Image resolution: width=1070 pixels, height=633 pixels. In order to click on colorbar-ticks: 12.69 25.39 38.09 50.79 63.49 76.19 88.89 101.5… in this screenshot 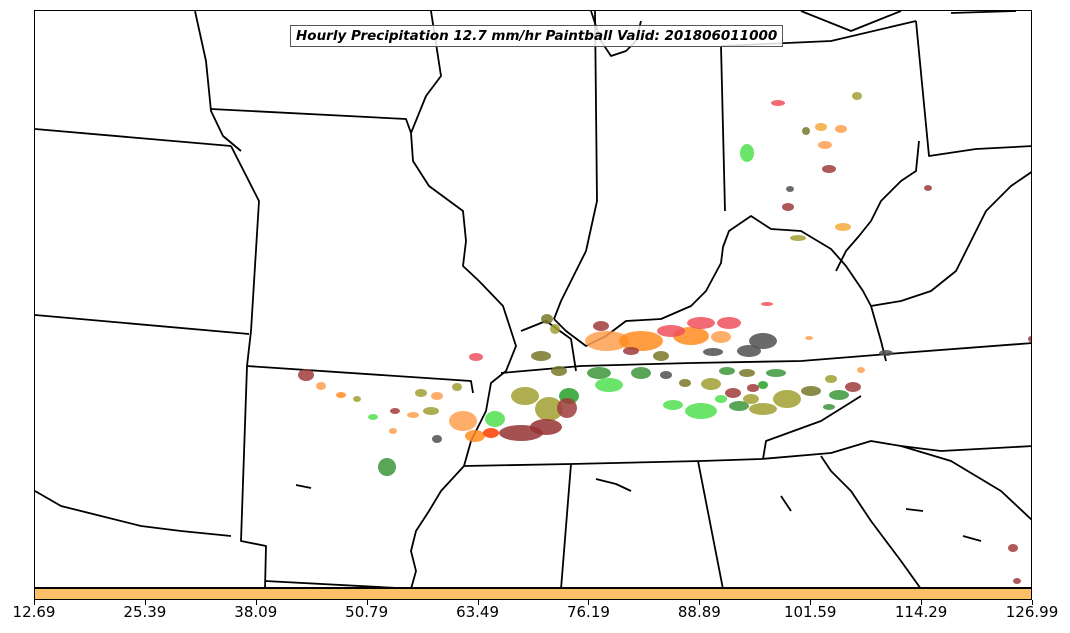, I will do `click(535, 616)`.